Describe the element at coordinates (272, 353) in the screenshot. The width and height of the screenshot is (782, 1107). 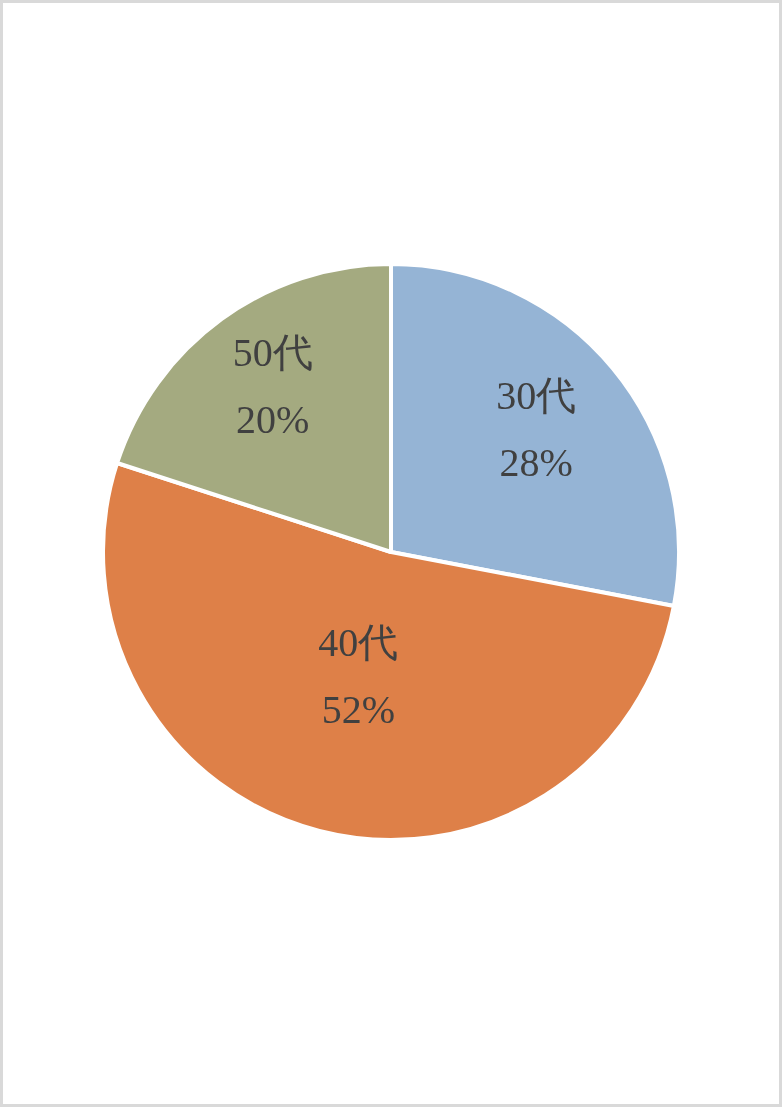
I see `slice-label: 50代` at that location.